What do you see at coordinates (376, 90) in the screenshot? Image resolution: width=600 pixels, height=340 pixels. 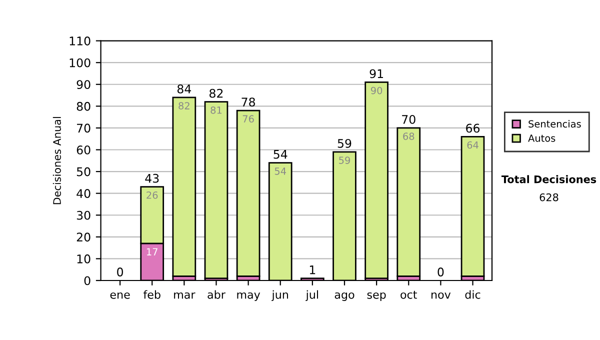 I see `data-label: 90` at bounding box center [376, 90].